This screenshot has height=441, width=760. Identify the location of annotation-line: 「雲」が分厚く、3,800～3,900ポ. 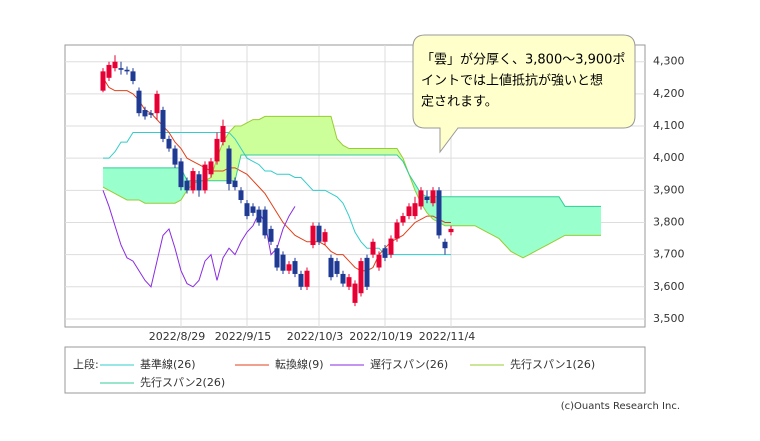
(523, 60).